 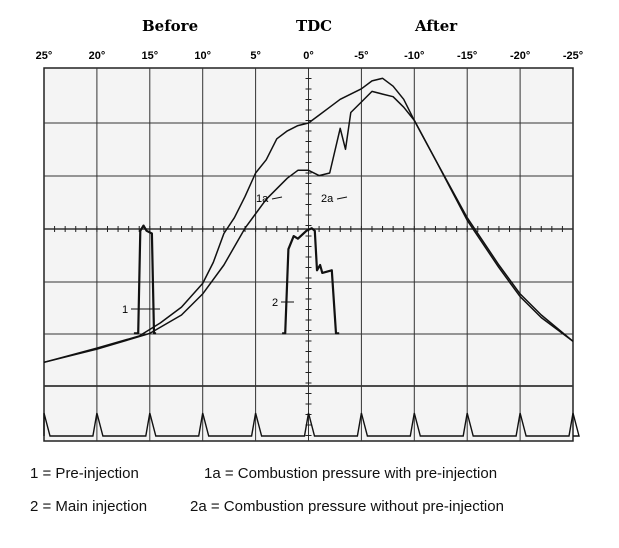 What do you see at coordinates (327, 199) in the screenshot?
I see `annotation-2a: 2a` at bounding box center [327, 199].